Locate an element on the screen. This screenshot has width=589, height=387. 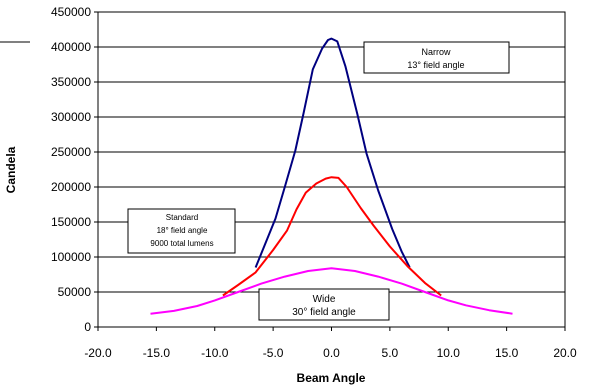
x-tick-label: 15.0 is located at coordinates (507, 353).